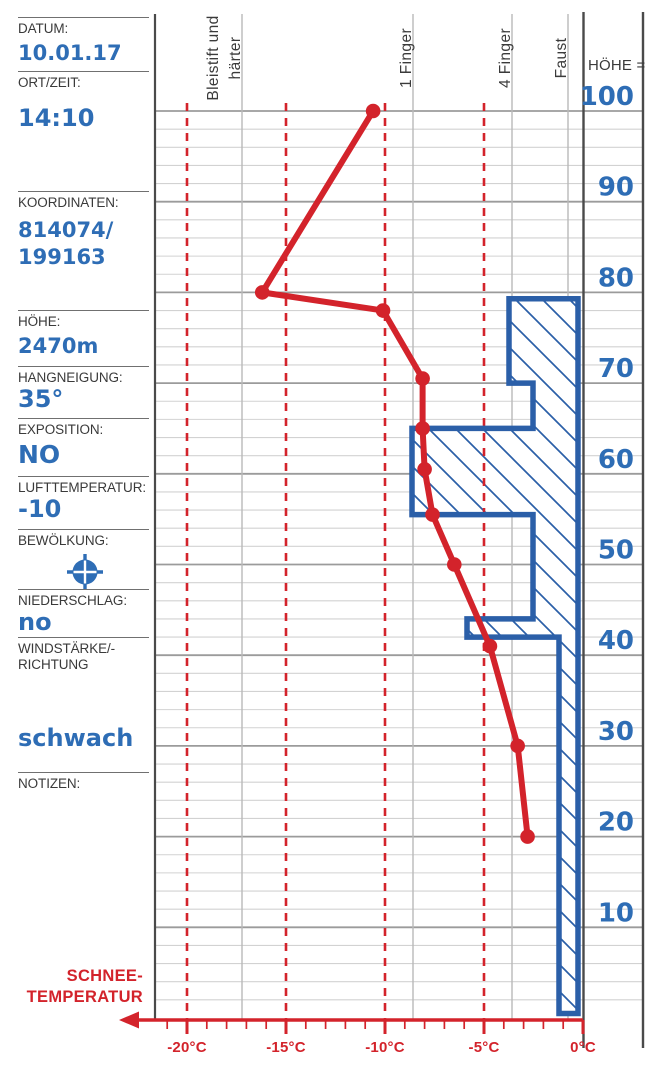  What do you see at coordinates (104, 976) in the screenshot?
I see `snow-temp-line1: SCHNEE-` at bounding box center [104, 976].